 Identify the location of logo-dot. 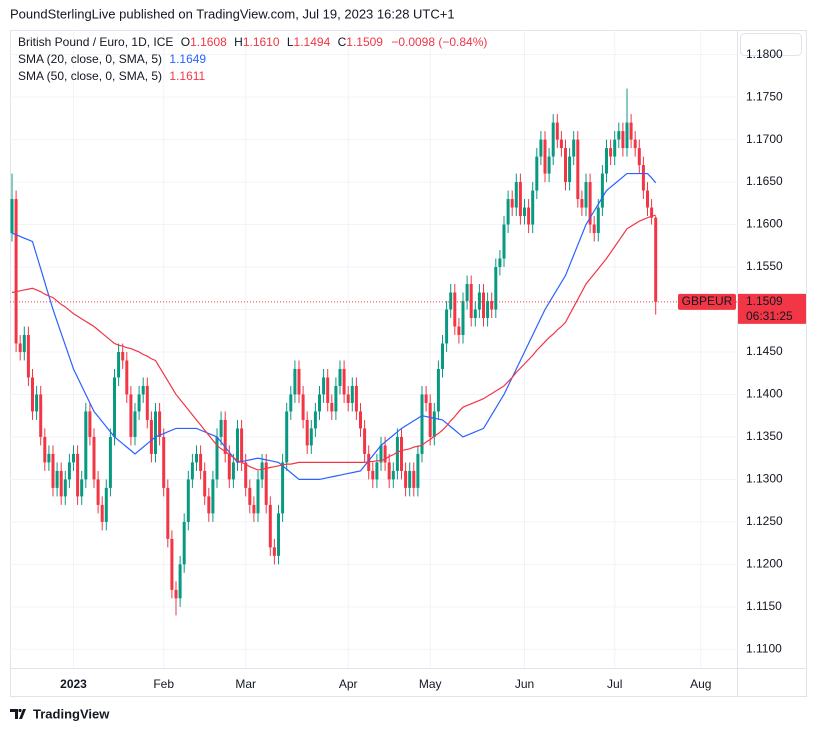
(20, 710).